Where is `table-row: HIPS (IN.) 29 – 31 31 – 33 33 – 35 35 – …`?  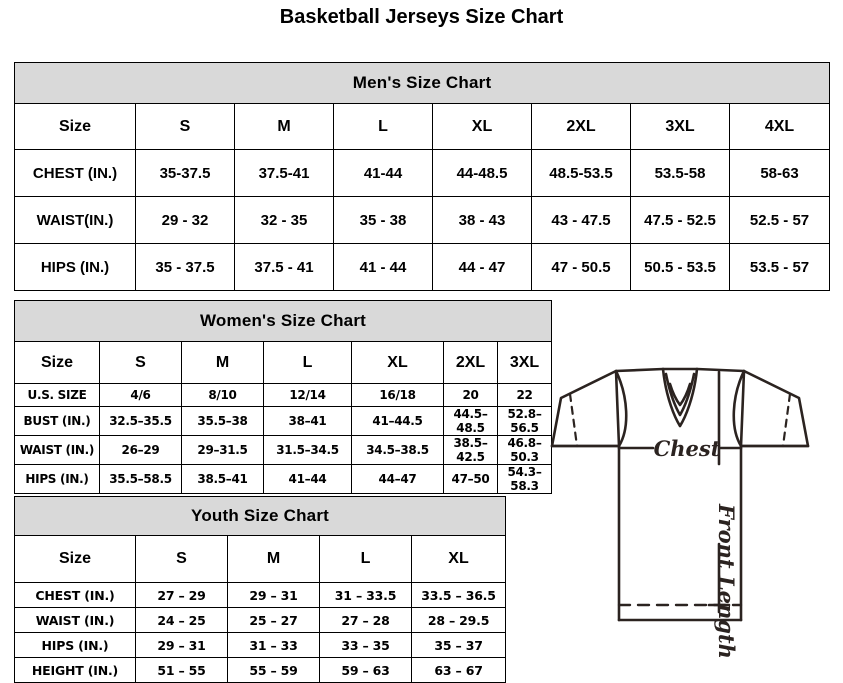 table-row: HIPS (IN.) 29 – 31 31 – 33 33 – 35 35 – … is located at coordinates (260, 645).